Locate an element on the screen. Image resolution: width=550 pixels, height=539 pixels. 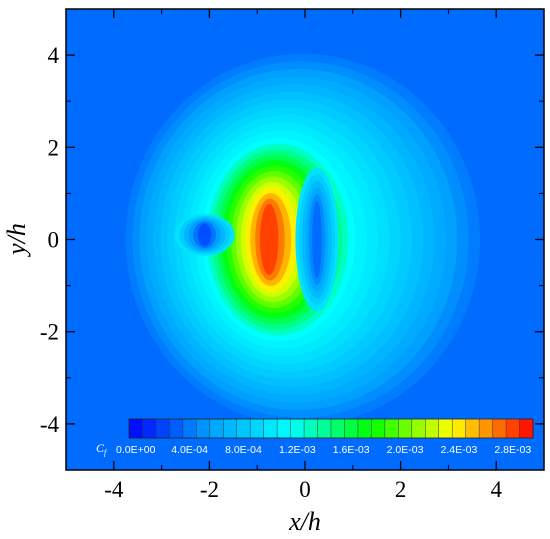
y-axis-label: y/h is located at coordinates (16, 240).